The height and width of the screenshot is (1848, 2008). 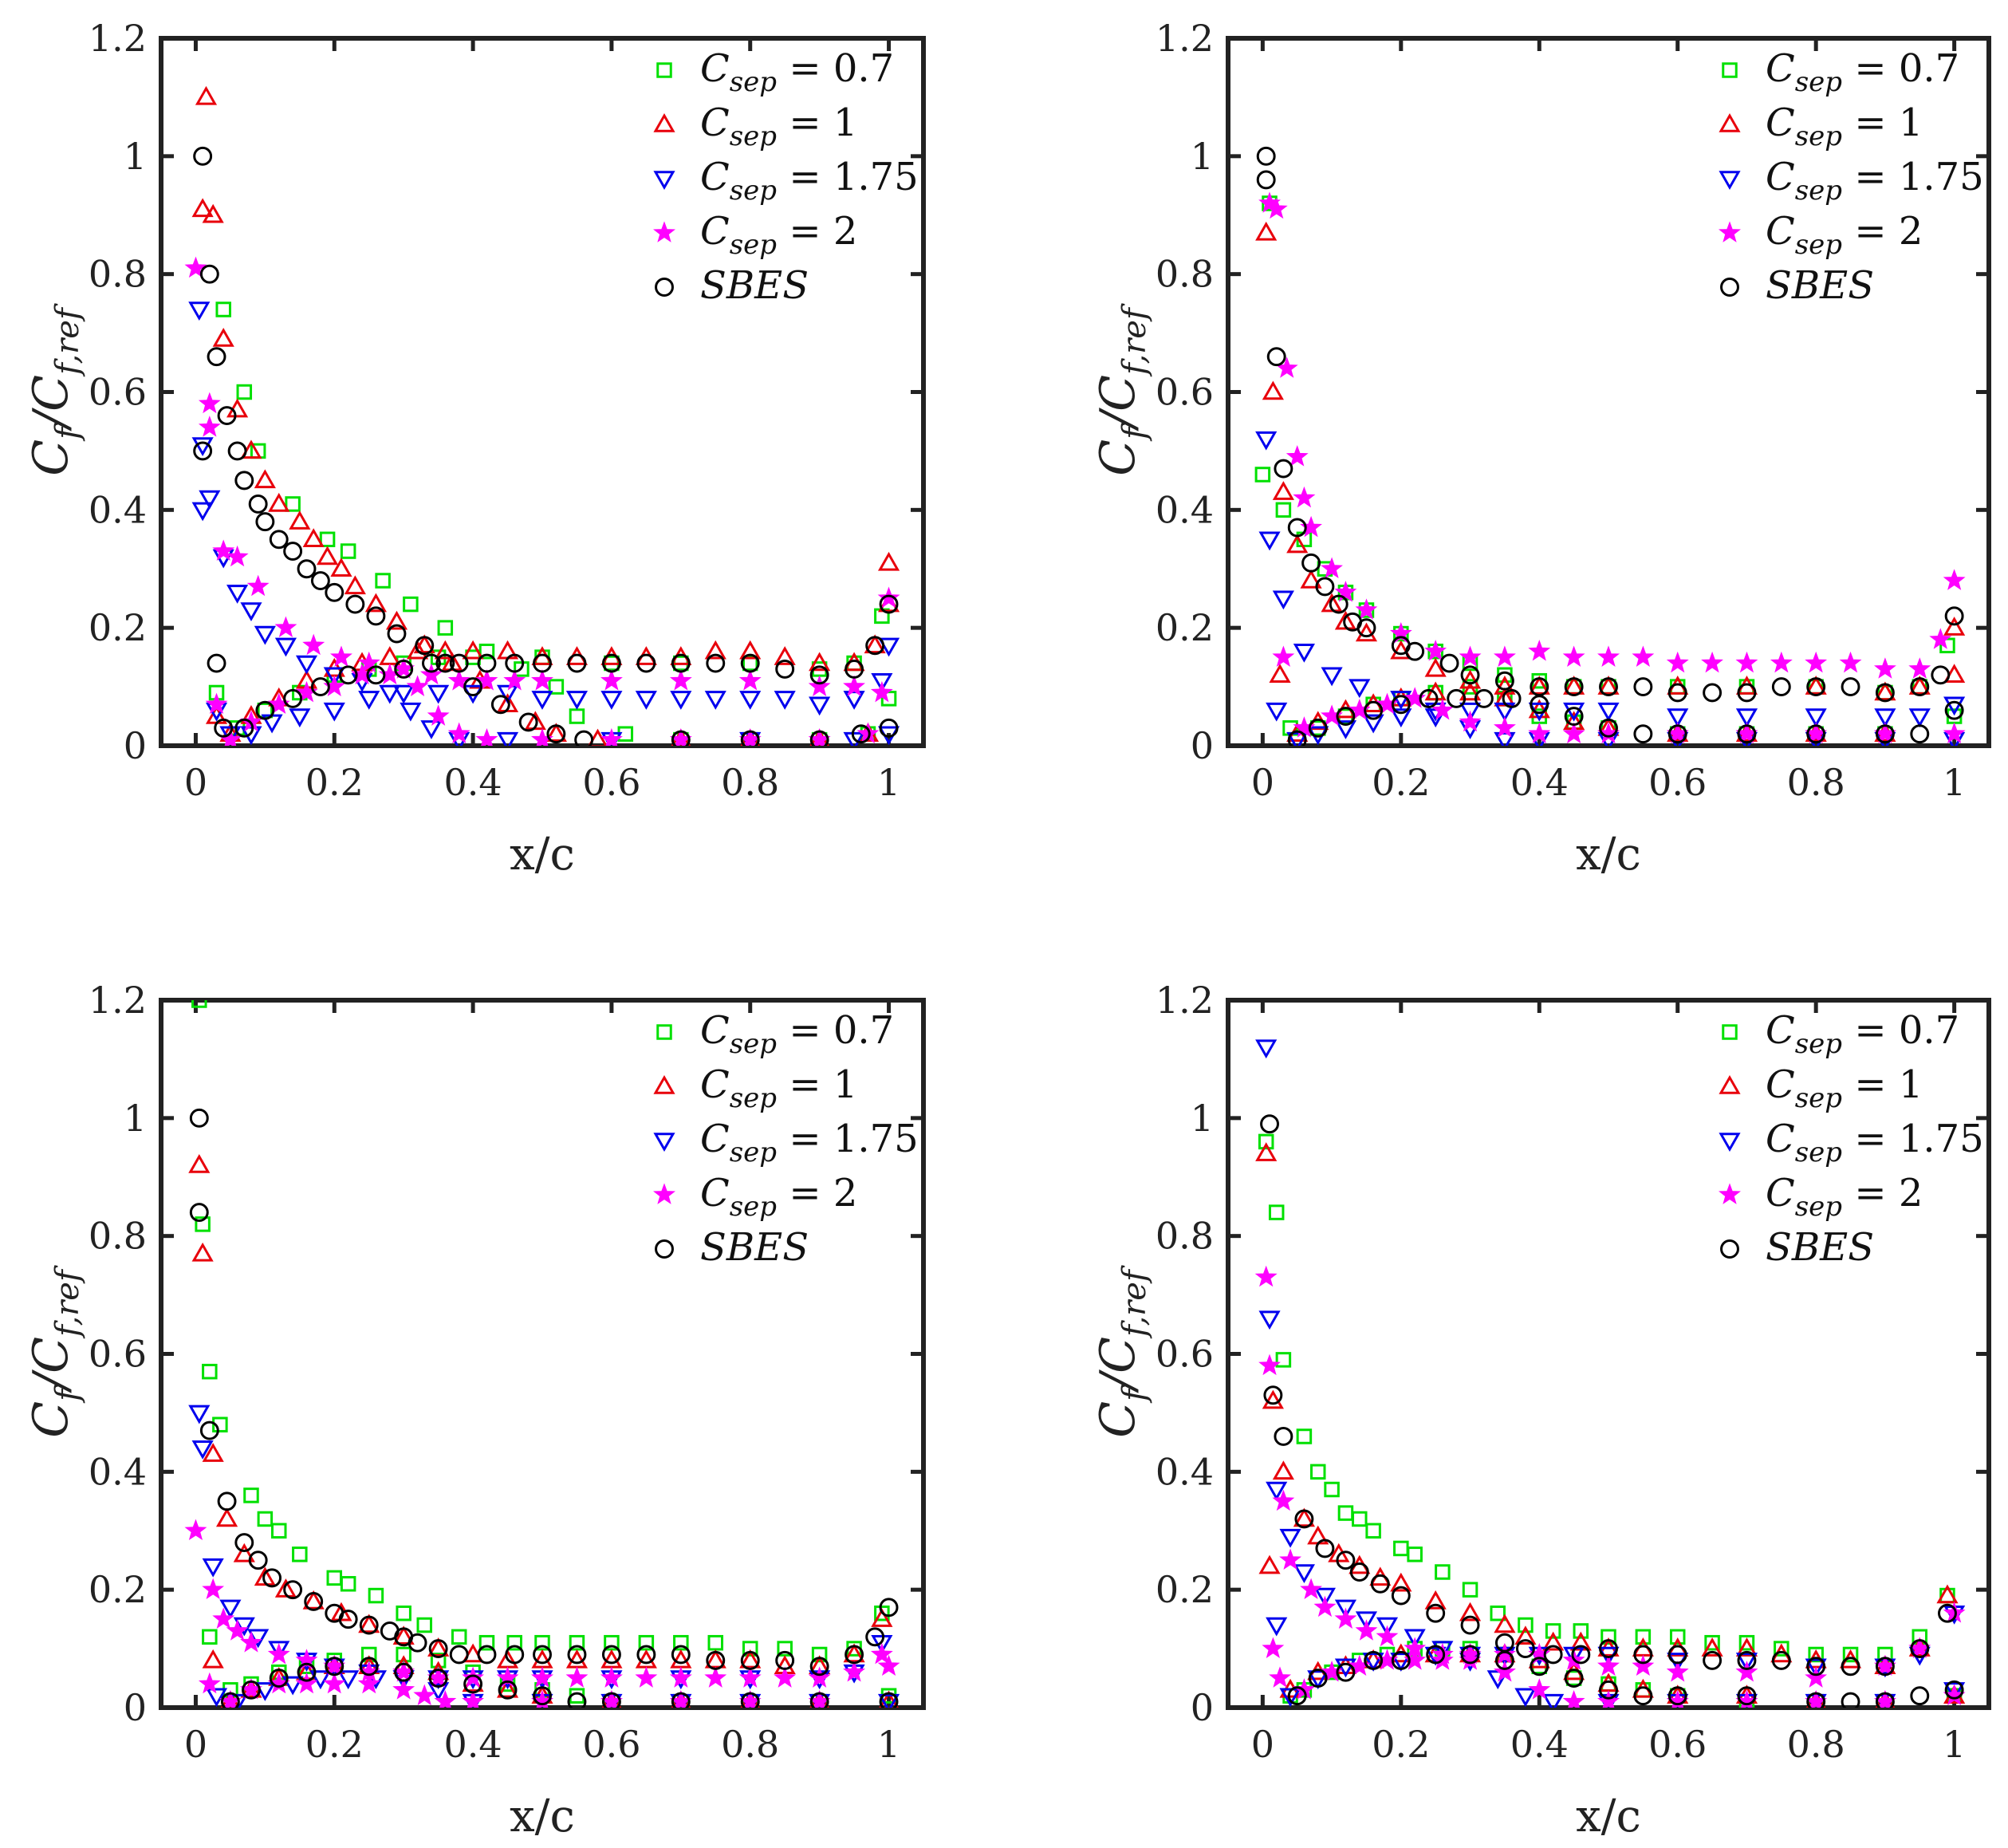 I want to click on x-tick-label: 0.6, so click(x=1677, y=783).